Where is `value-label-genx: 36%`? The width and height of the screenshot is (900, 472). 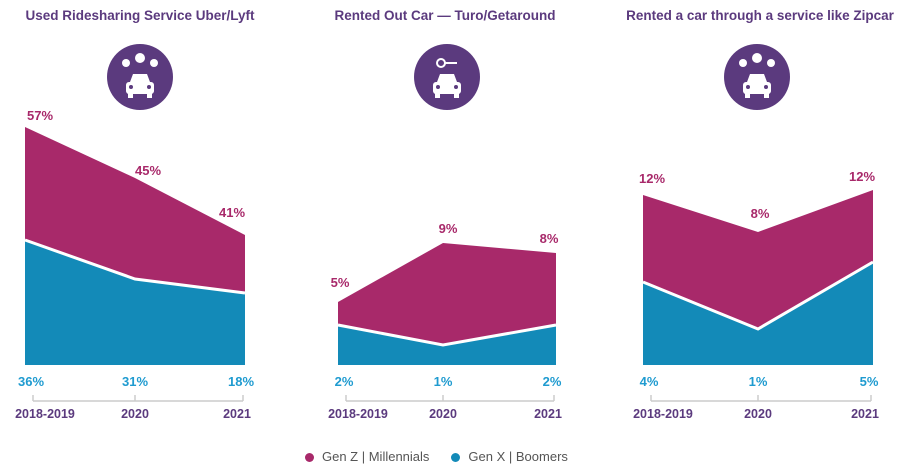 value-label-genx: 36% is located at coordinates (31, 381).